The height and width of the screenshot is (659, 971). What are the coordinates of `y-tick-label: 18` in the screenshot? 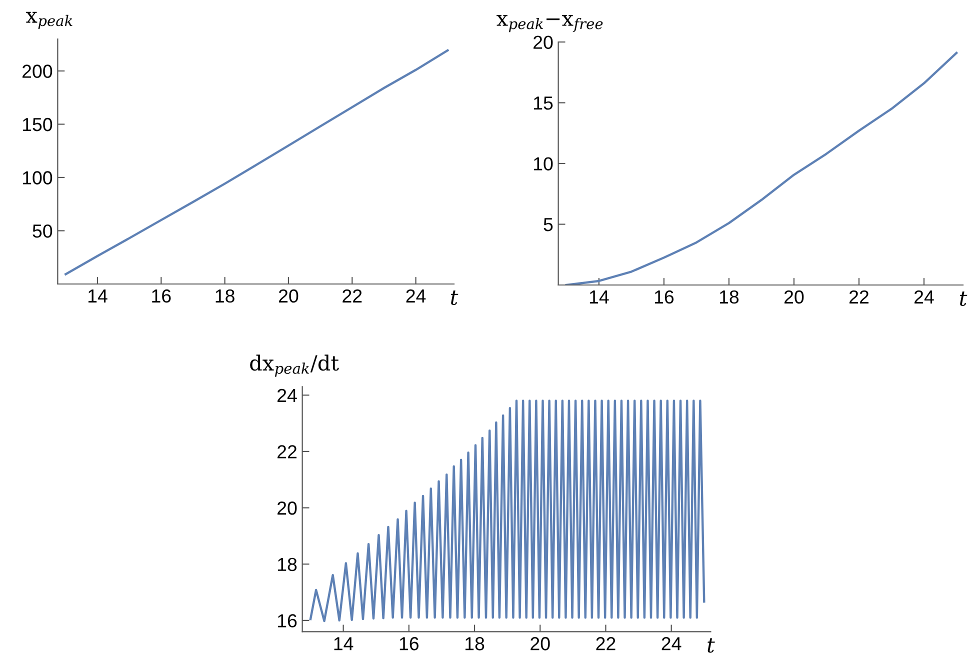 It's located at (287, 565).